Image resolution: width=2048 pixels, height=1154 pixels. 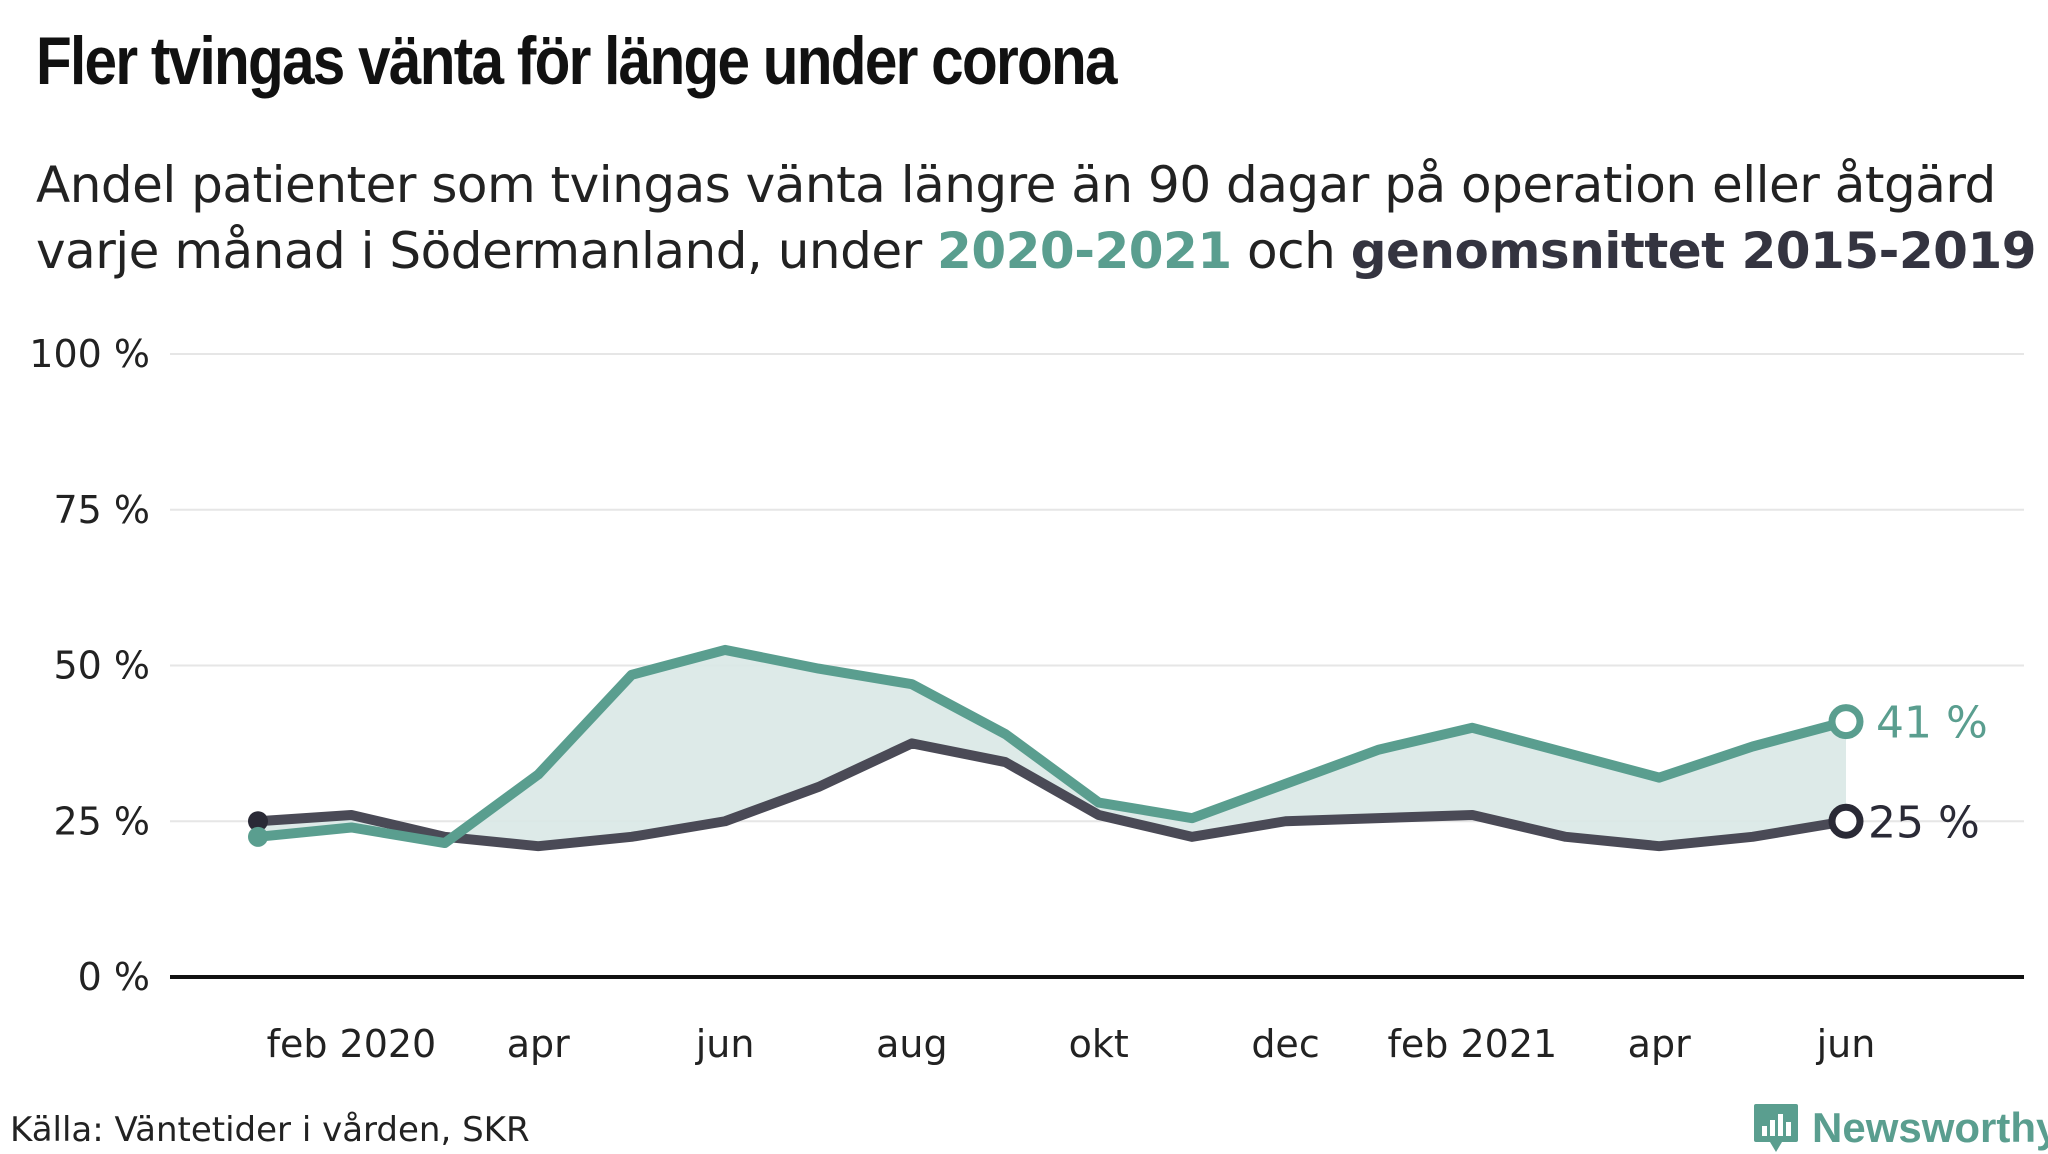 What do you see at coordinates (352, 1044) in the screenshot?
I see `x-tick-label: feb 2020` at bounding box center [352, 1044].